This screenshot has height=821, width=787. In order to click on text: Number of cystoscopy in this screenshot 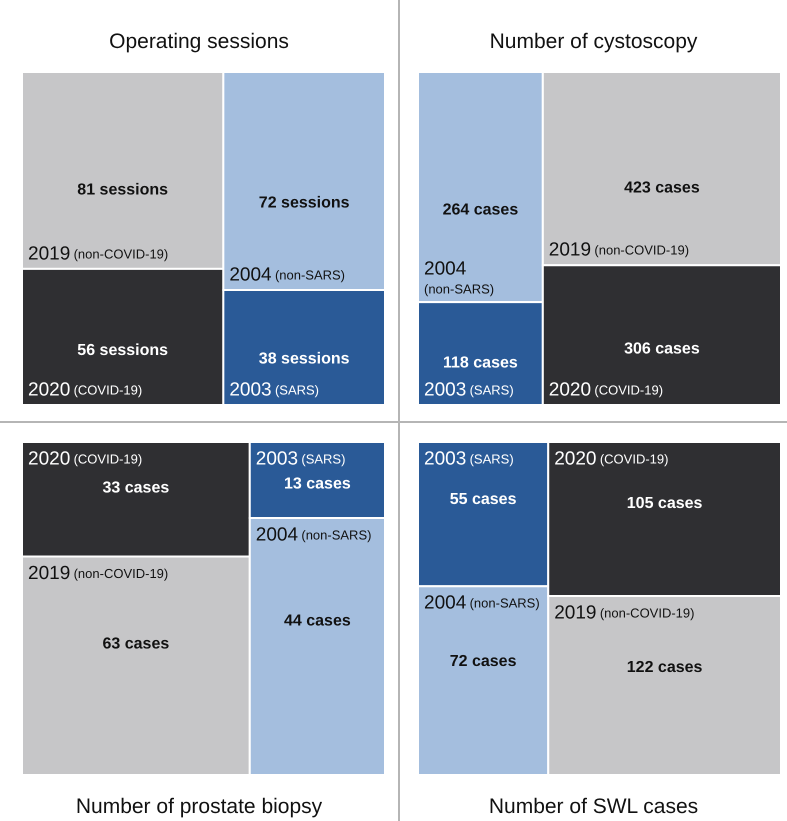, I will do `click(594, 41)`.